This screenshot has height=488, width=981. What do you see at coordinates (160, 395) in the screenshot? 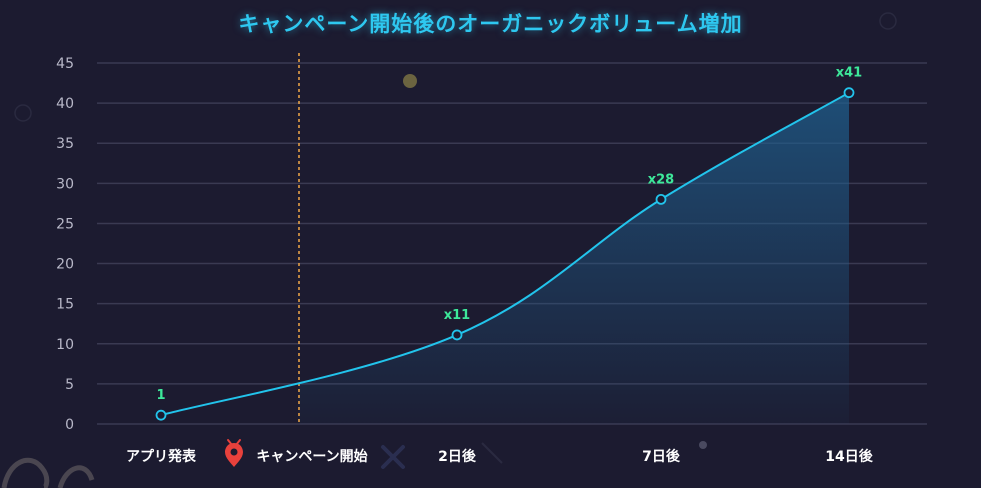
I see `data-label: 1` at bounding box center [160, 395].